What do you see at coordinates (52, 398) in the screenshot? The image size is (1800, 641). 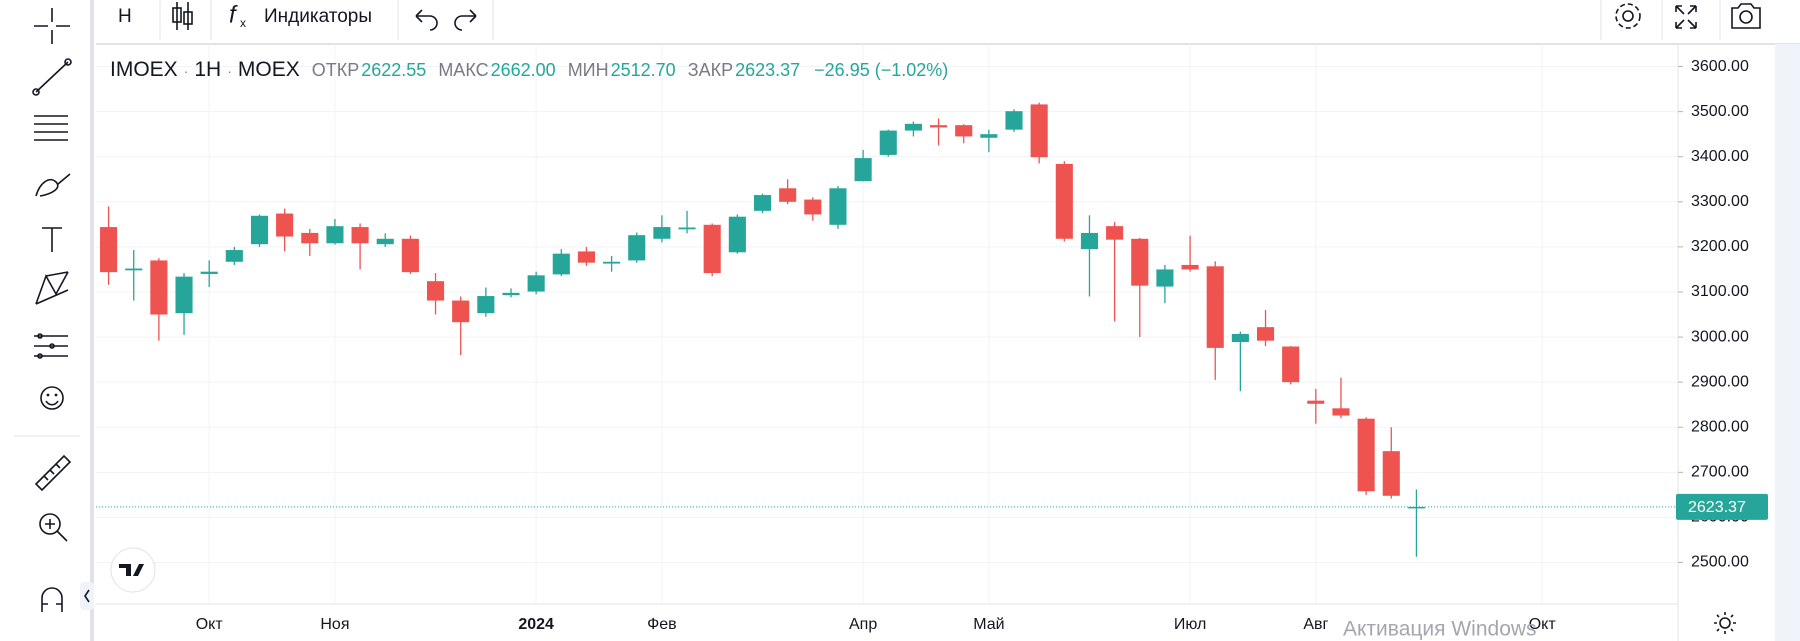 I see `emoji-tool` at bounding box center [52, 398].